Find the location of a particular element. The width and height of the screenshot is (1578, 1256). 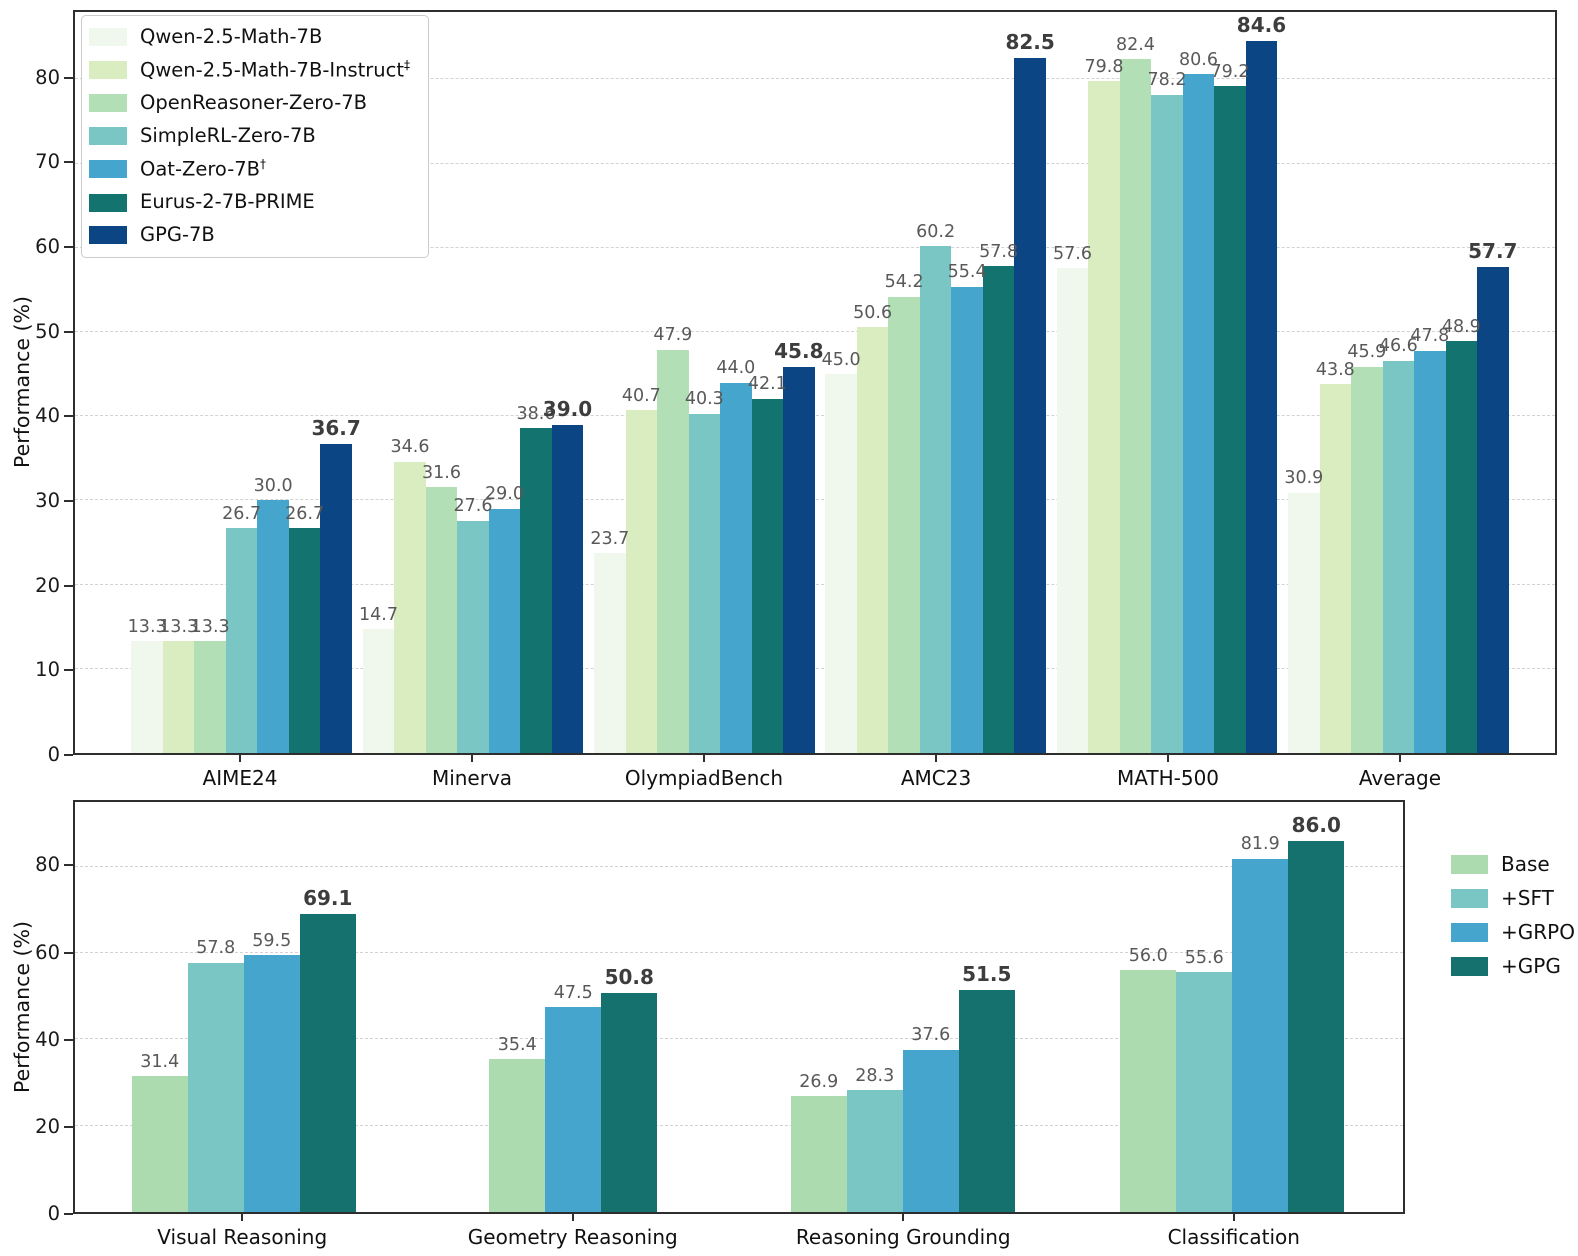

bar-group: 26.9 28.3 37.6 51.5 is located at coordinates (903, 1007).